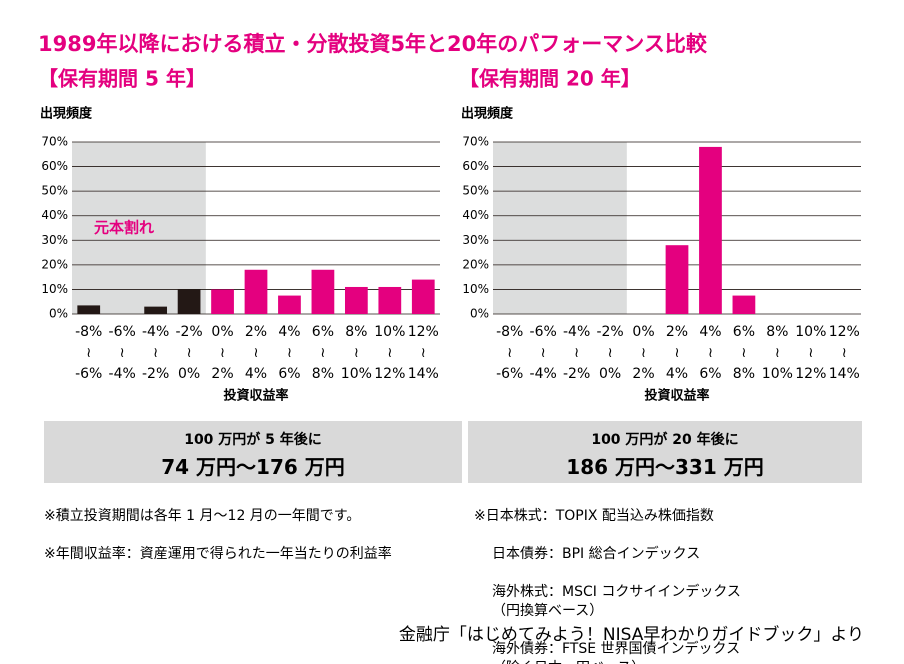 This screenshot has height=664, width=904. What do you see at coordinates (594, 516) in the screenshot?
I see `note: ※日本株式：TOPIX 配当込み株価指数` at bounding box center [594, 516].